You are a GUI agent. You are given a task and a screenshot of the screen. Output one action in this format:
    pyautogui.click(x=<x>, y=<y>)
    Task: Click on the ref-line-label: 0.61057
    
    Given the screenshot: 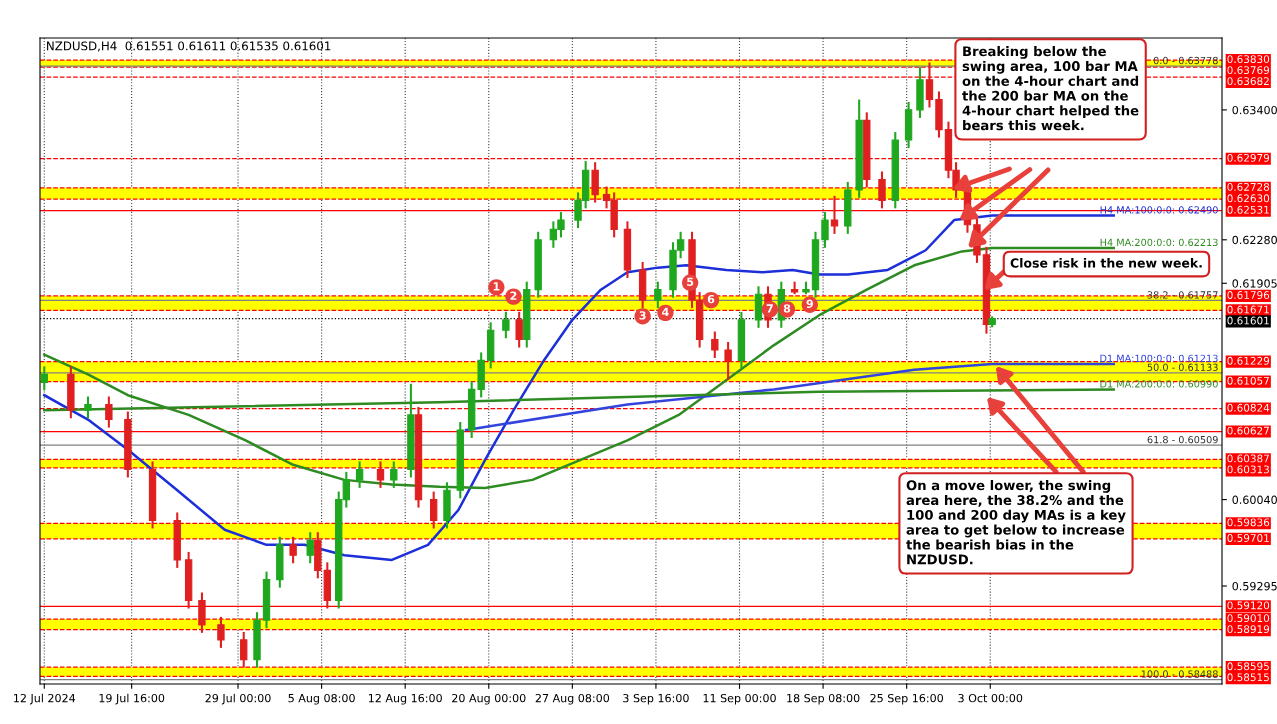 What is the action you would take?
    pyautogui.click(x=1248, y=380)
    